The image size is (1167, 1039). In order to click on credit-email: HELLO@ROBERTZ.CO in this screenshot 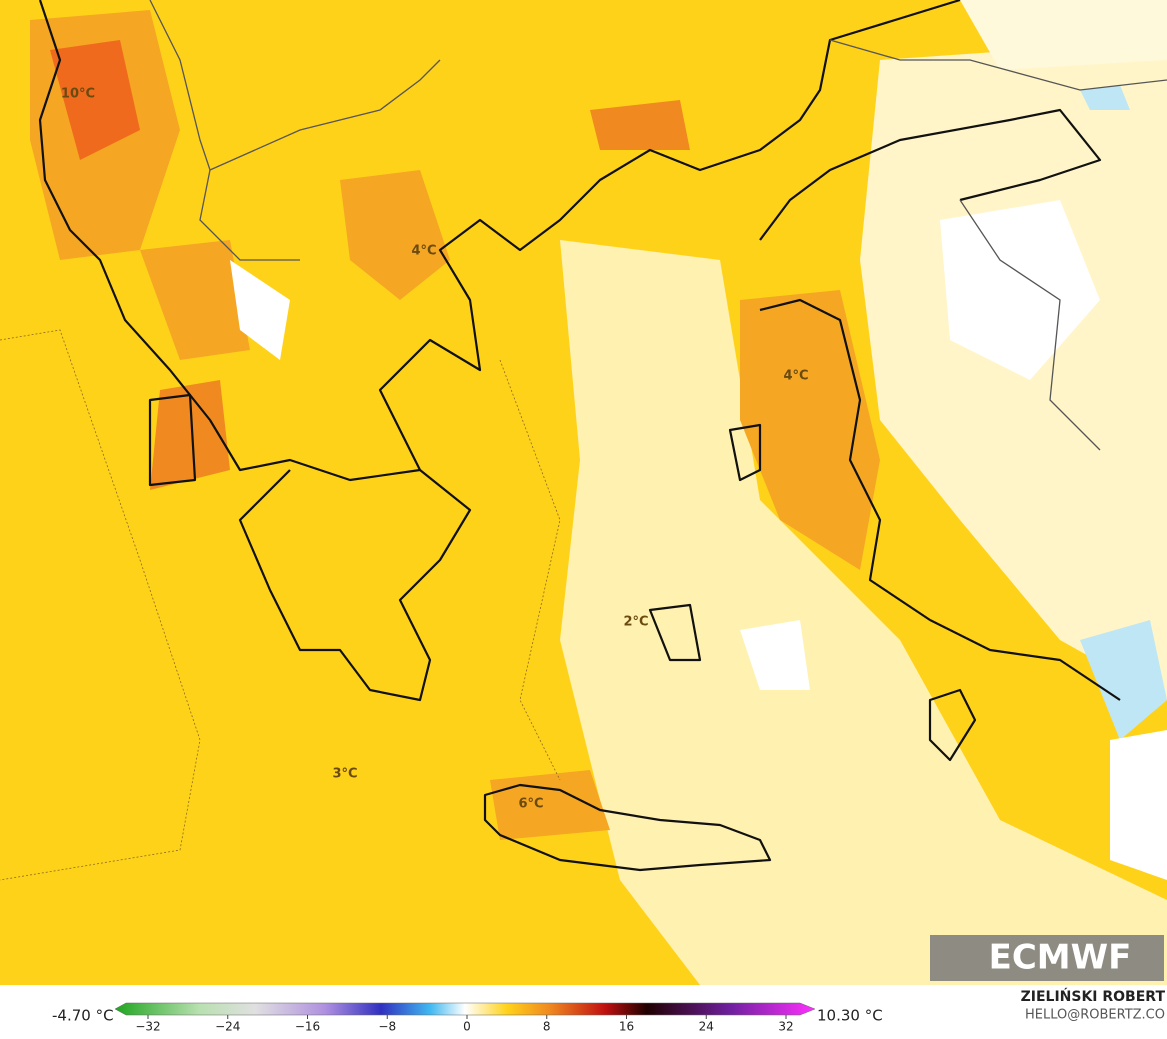, I will do `click(1095, 1015)`.